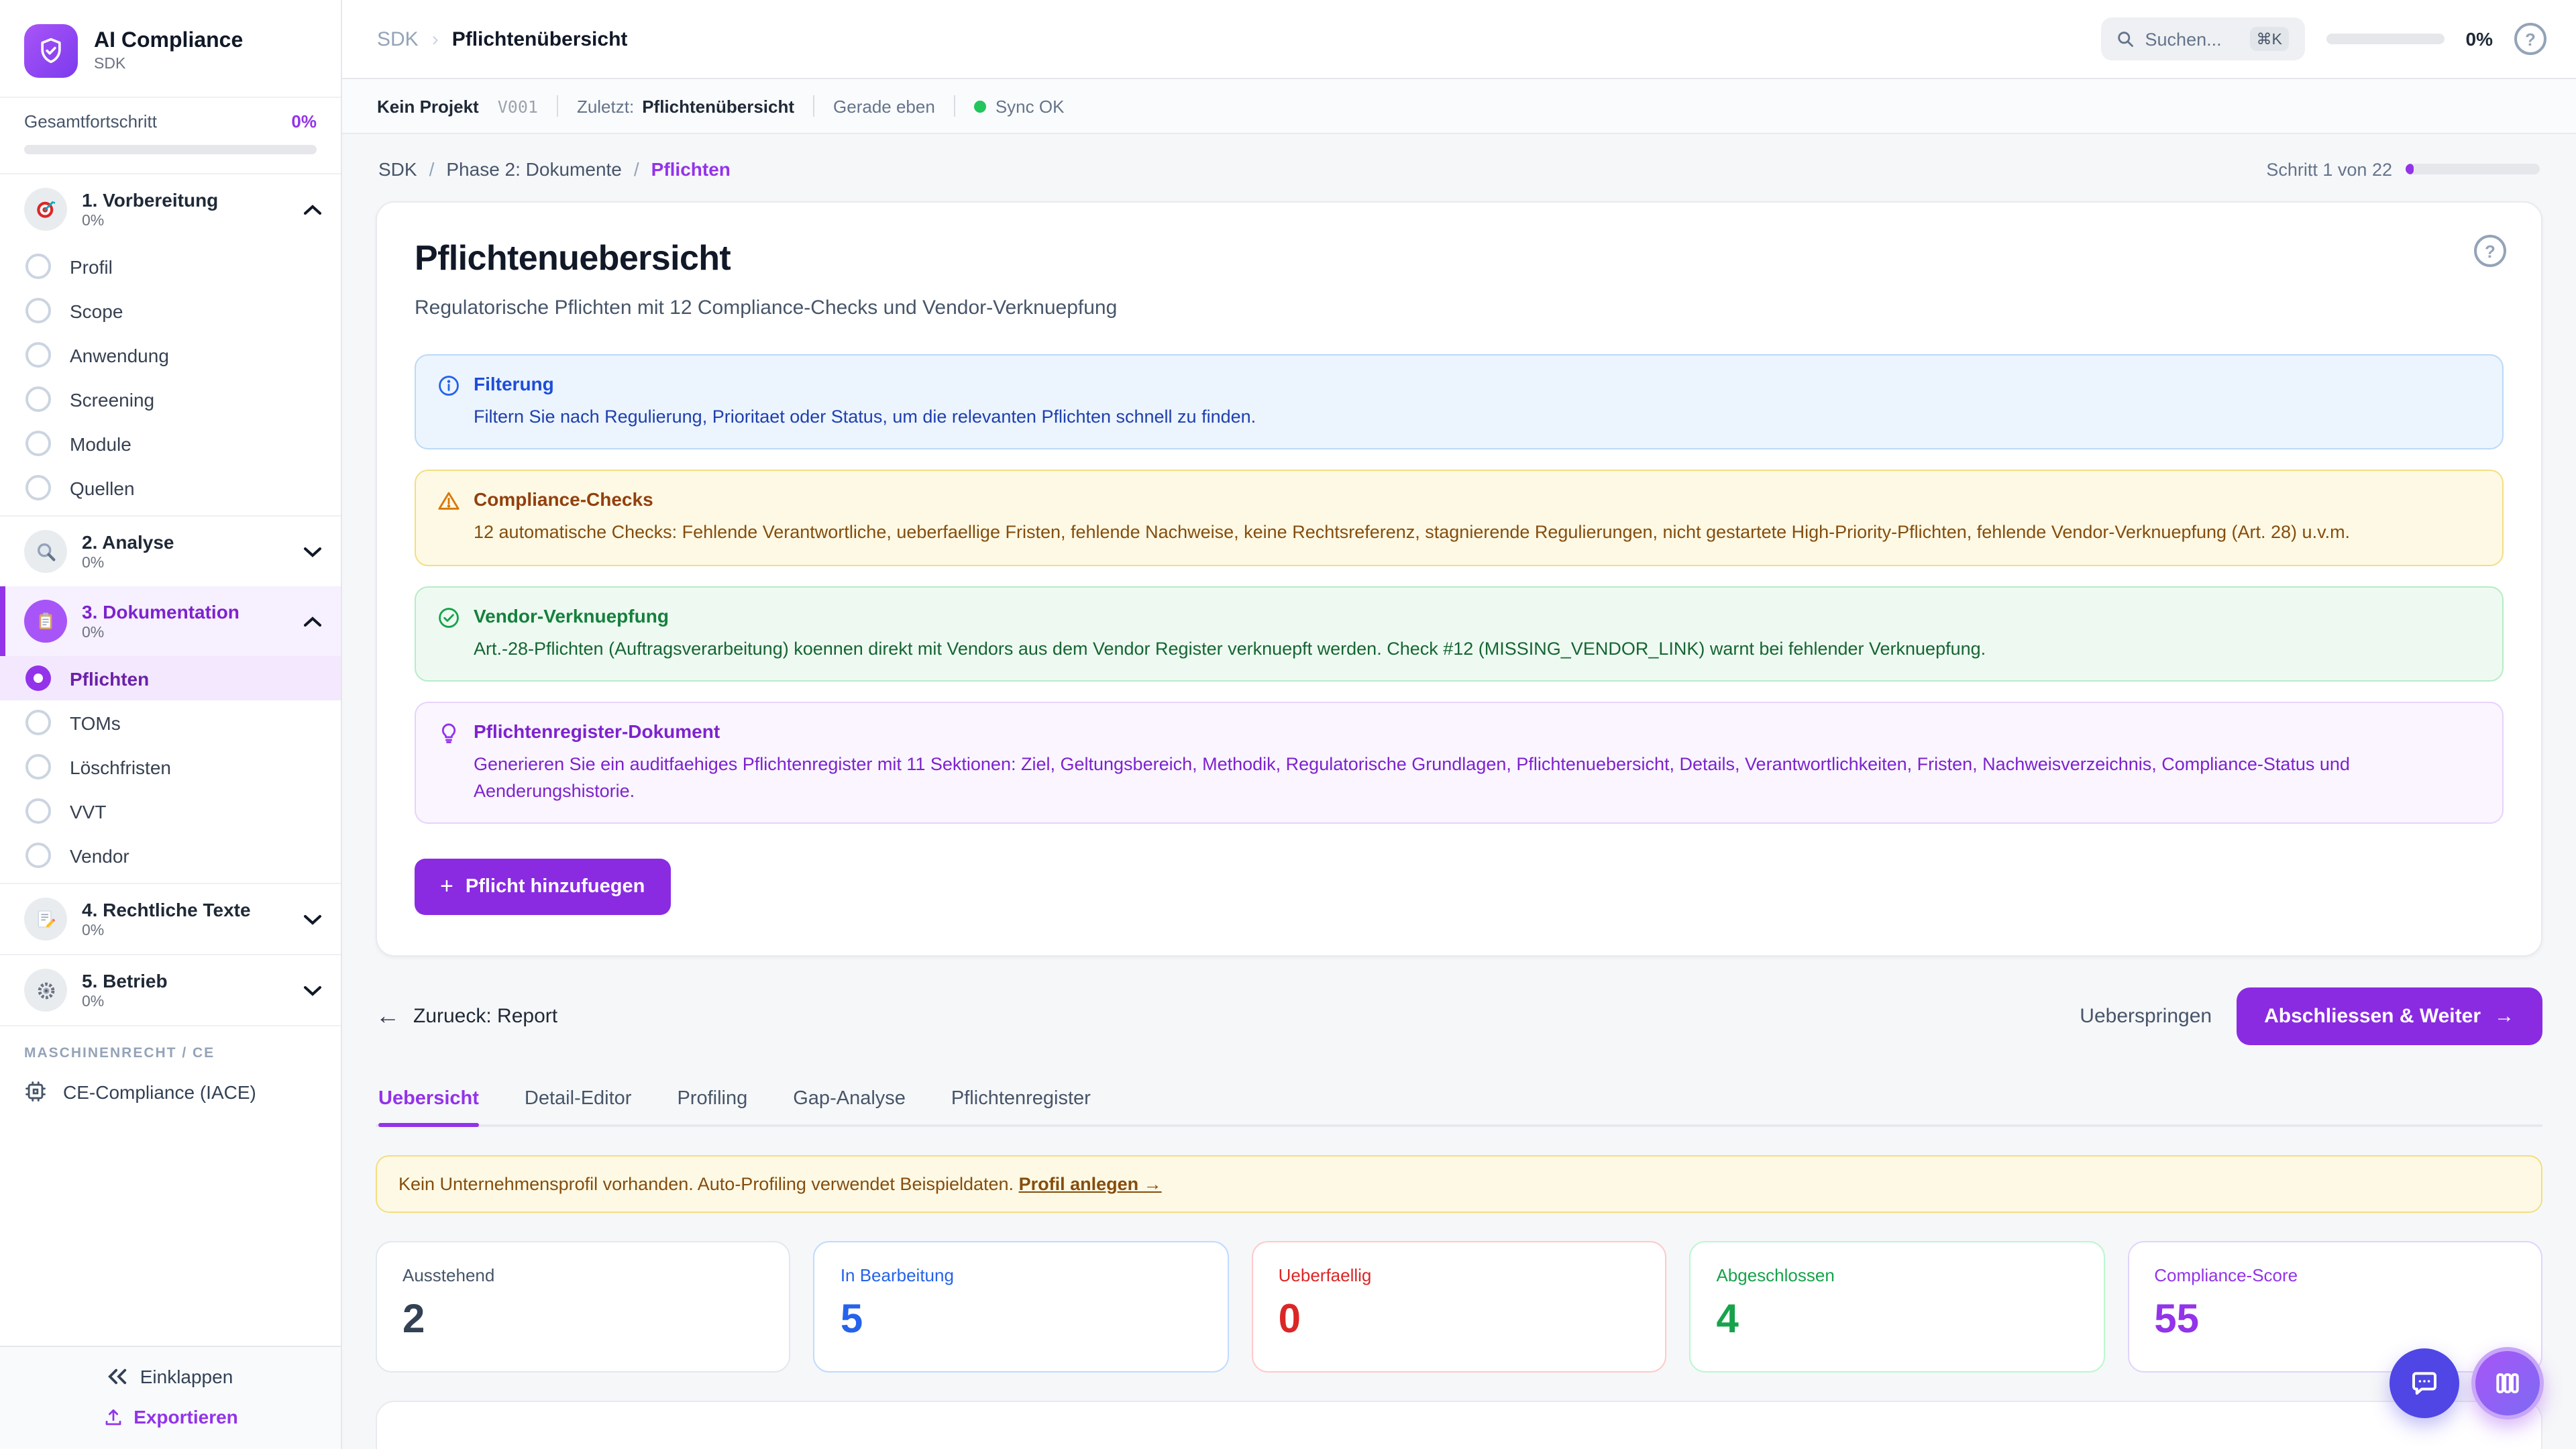 The width and height of the screenshot is (2576, 1449). What do you see at coordinates (170, 399) in the screenshot?
I see `sidebar-item-screening: Screening` at bounding box center [170, 399].